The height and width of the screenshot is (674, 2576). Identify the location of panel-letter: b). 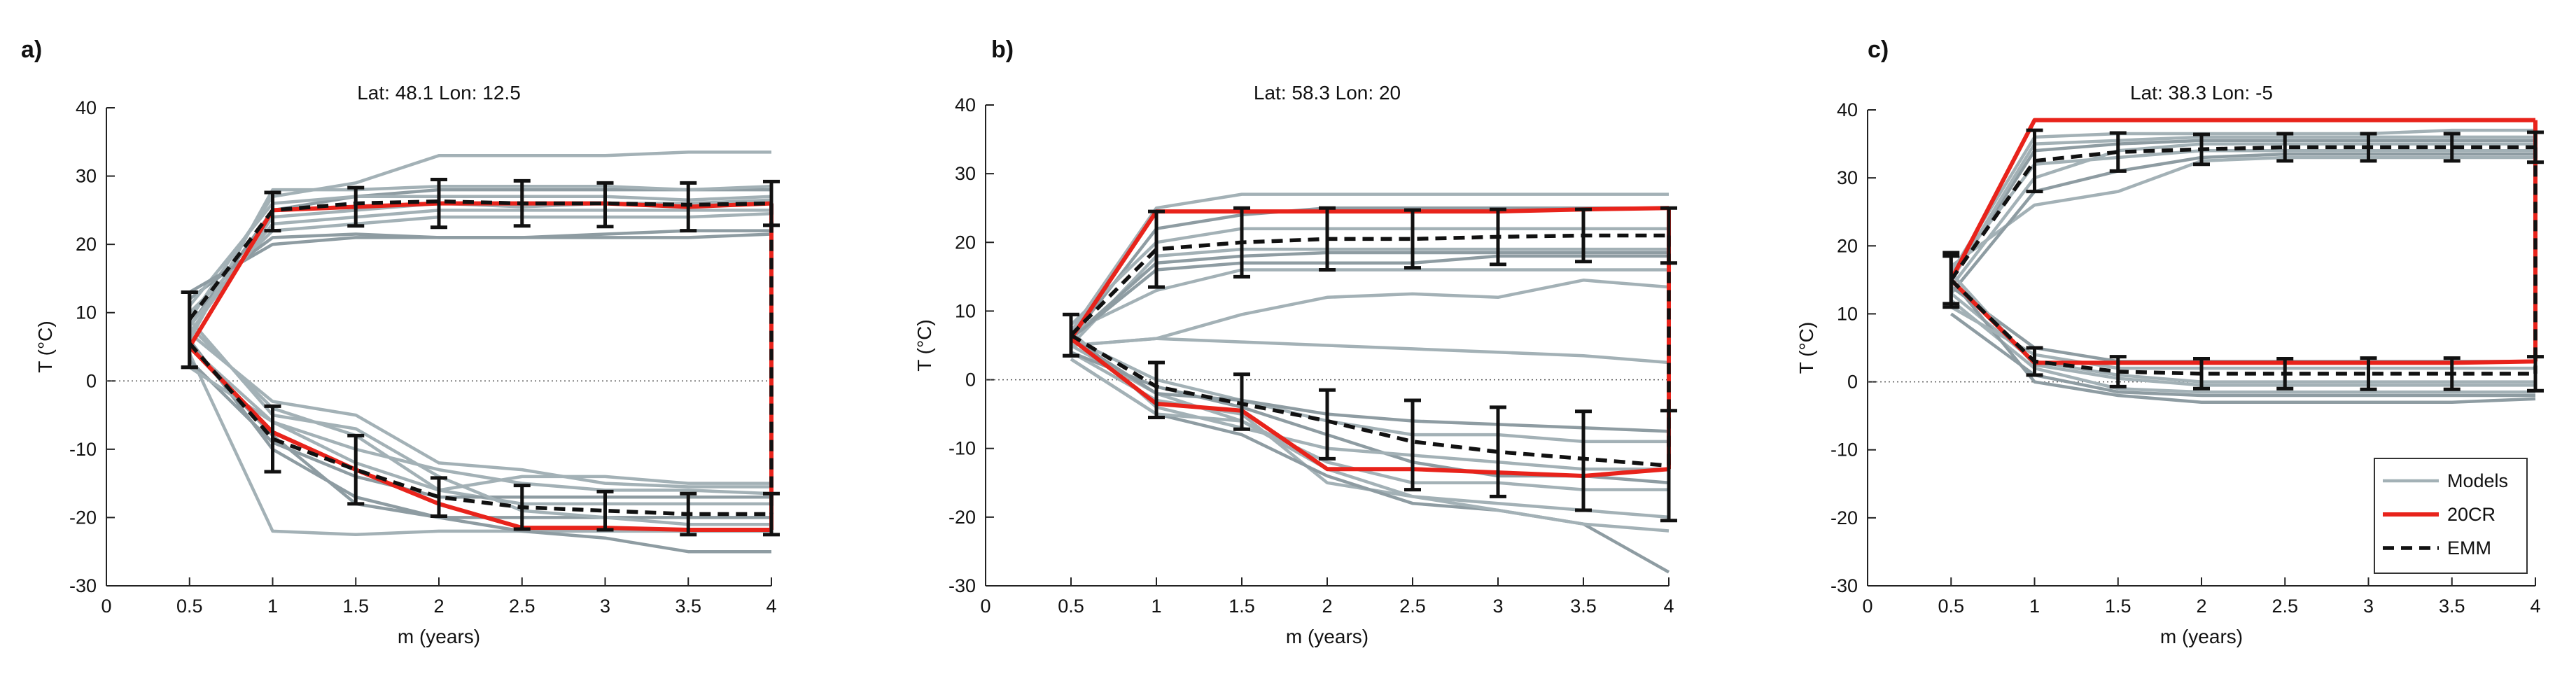
(1002, 50).